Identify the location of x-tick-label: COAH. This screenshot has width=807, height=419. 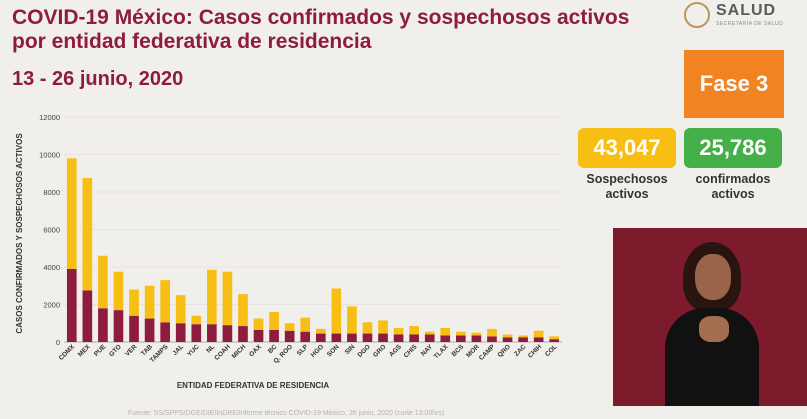
(222, 352).